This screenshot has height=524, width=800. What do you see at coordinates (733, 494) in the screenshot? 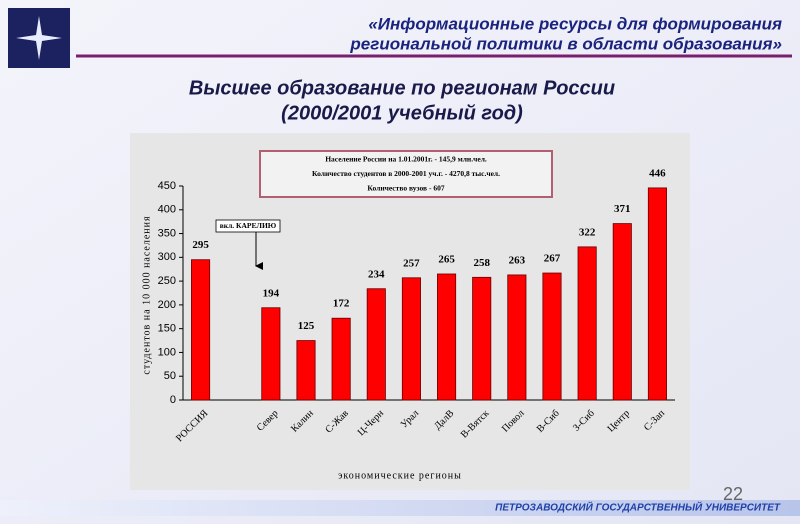
I see `page-number: 22` at bounding box center [733, 494].